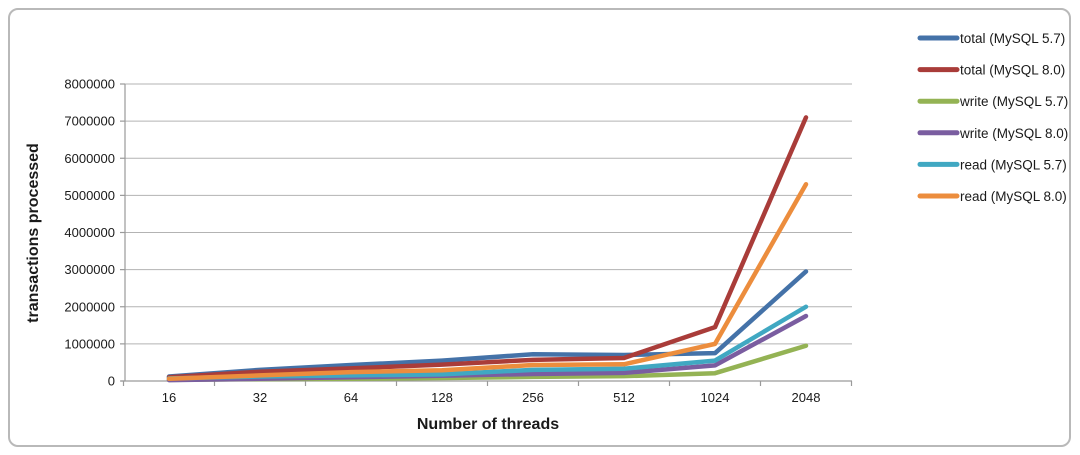 This screenshot has width=1080, height=455. What do you see at coordinates (1012, 38) in the screenshot?
I see `legend-label: total (MySQL 5.7)` at bounding box center [1012, 38].